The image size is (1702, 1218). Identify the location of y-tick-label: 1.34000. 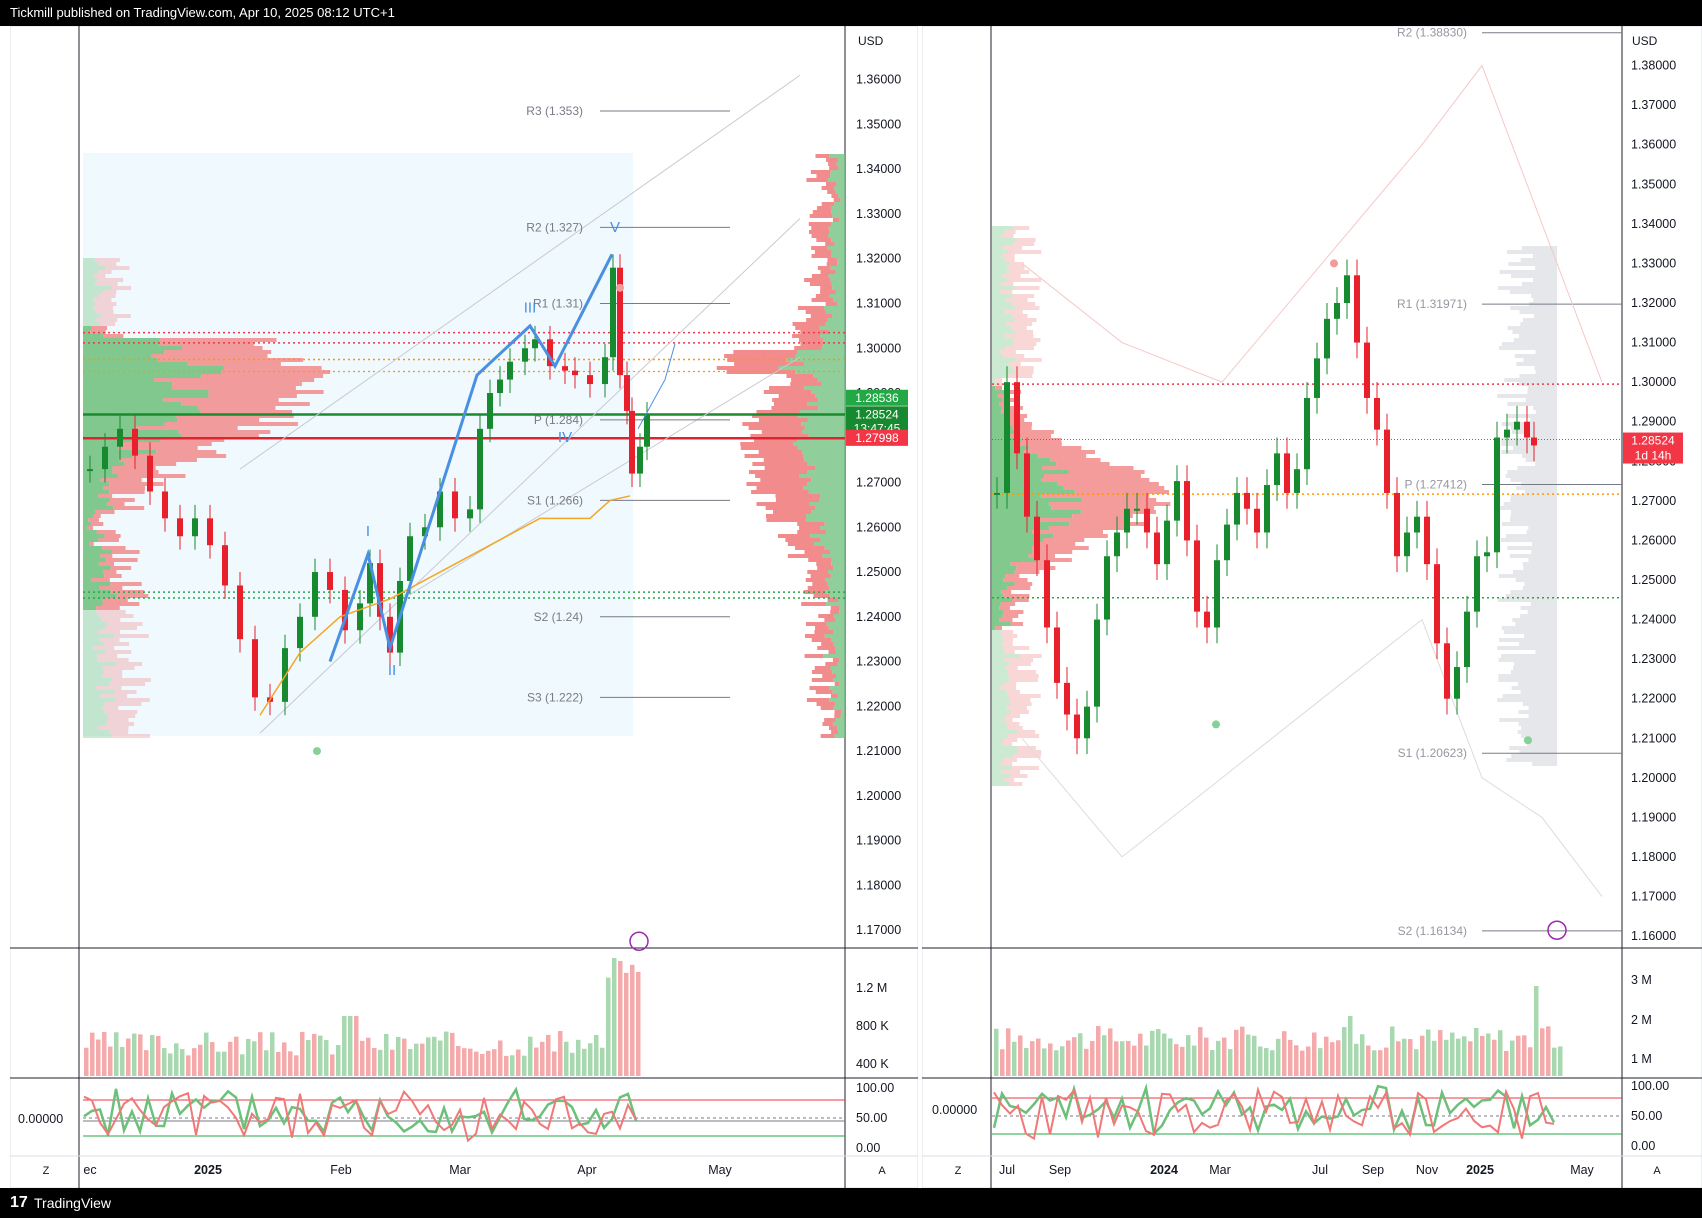
(1653, 224).